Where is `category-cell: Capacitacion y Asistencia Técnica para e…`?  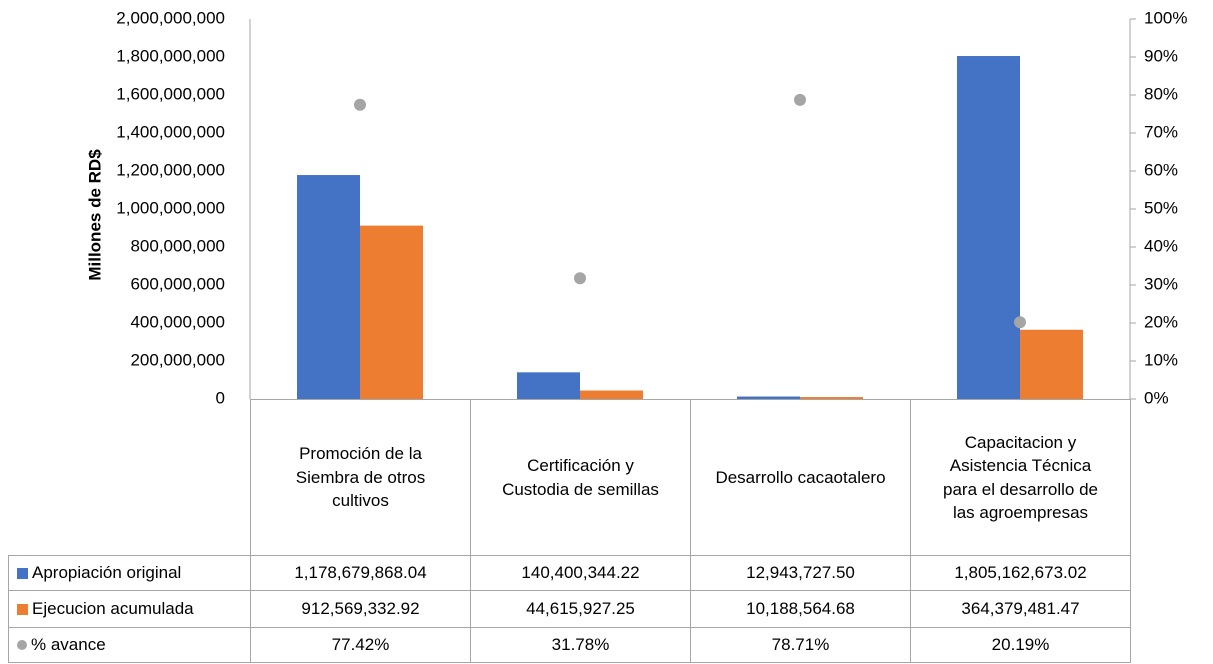 category-cell: Capacitacion y Asistencia Técnica para e… is located at coordinates (1020, 477).